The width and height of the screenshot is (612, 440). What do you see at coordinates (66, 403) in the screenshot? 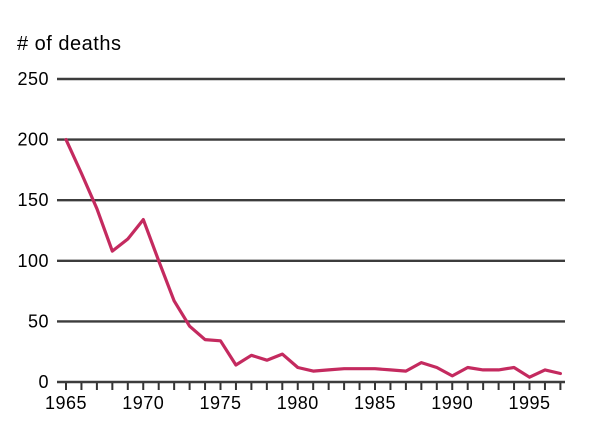
I see `x-axis-tick-label: 1965` at bounding box center [66, 403].